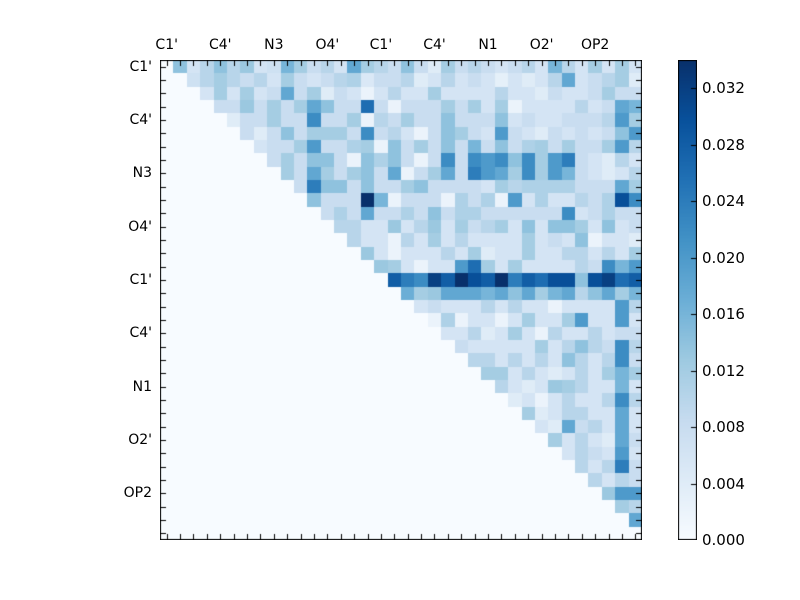 This screenshot has width=800, height=600. What do you see at coordinates (723, 370) in the screenshot?
I see `colorbar-tick-label: 0.012` at bounding box center [723, 370].